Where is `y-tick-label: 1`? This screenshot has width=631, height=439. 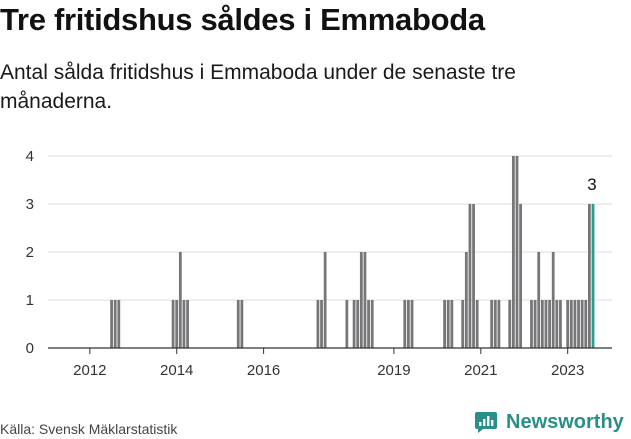
y-tick-label: 1 is located at coordinates (30, 300).